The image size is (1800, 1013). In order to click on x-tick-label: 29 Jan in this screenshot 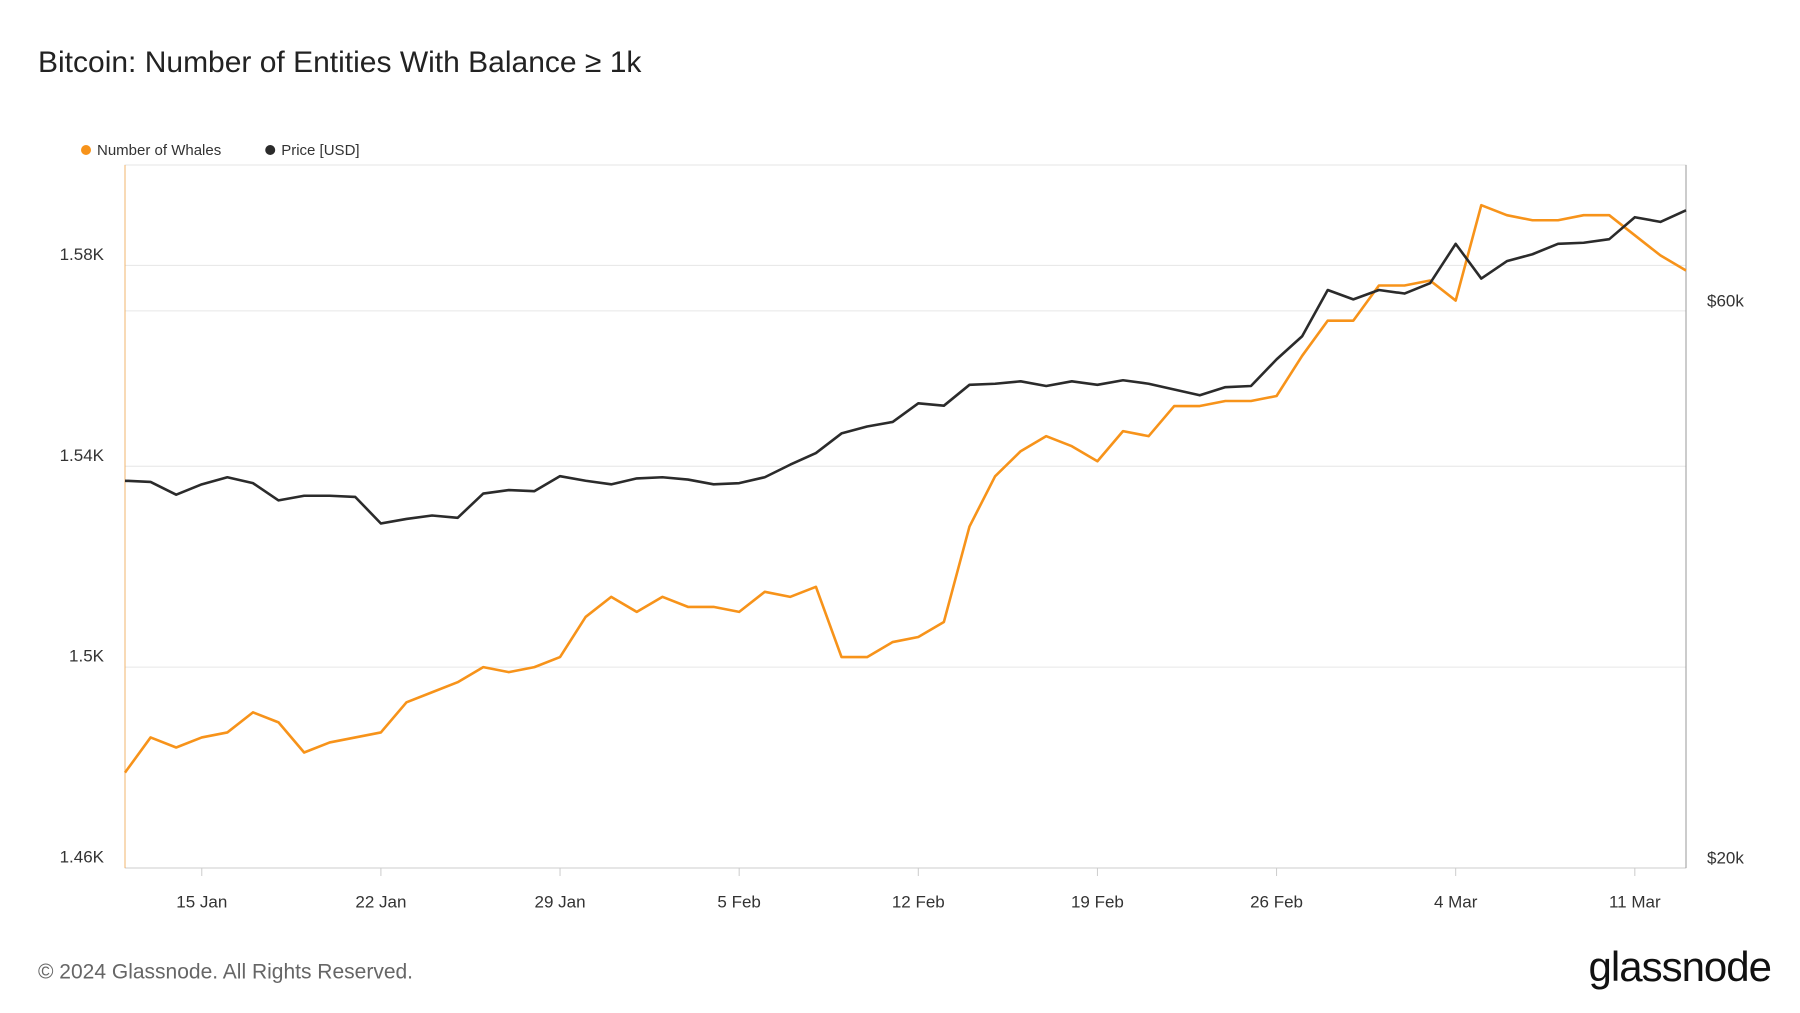, I will do `click(560, 901)`.